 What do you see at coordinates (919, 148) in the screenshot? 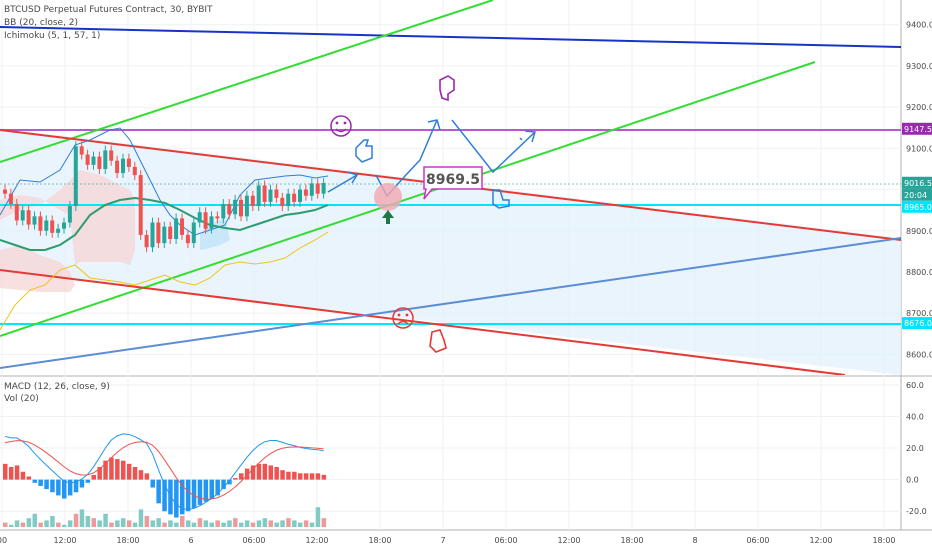
I see `price-tick-label: 9100.0` at bounding box center [919, 148].